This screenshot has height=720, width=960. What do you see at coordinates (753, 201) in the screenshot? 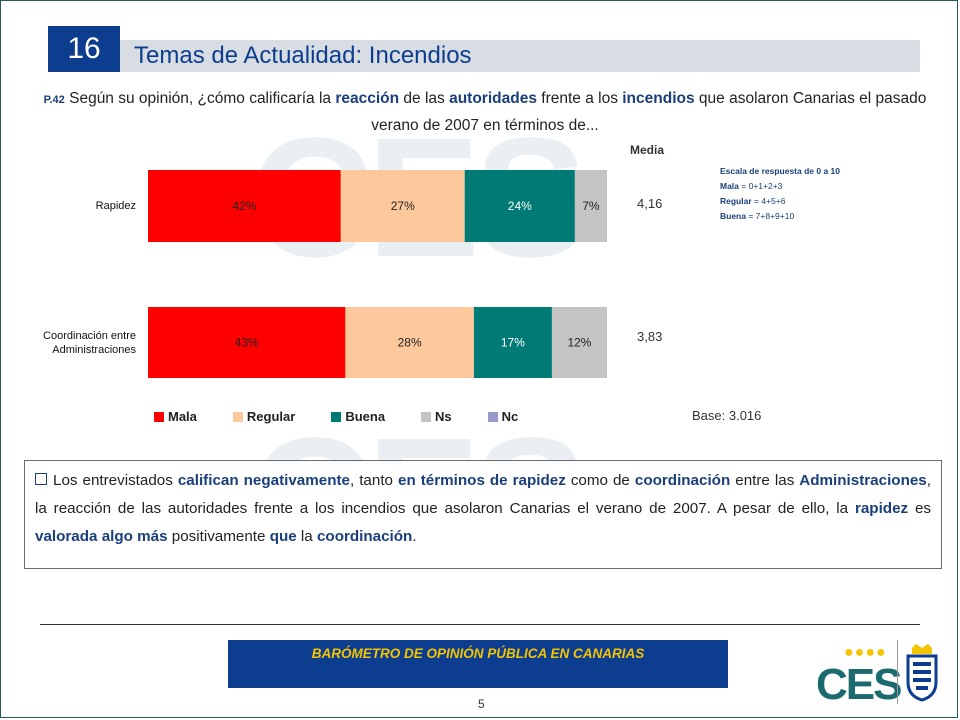
I see `scale-line-regular: Regular = 4+5+6` at bounding box center [753, 201].